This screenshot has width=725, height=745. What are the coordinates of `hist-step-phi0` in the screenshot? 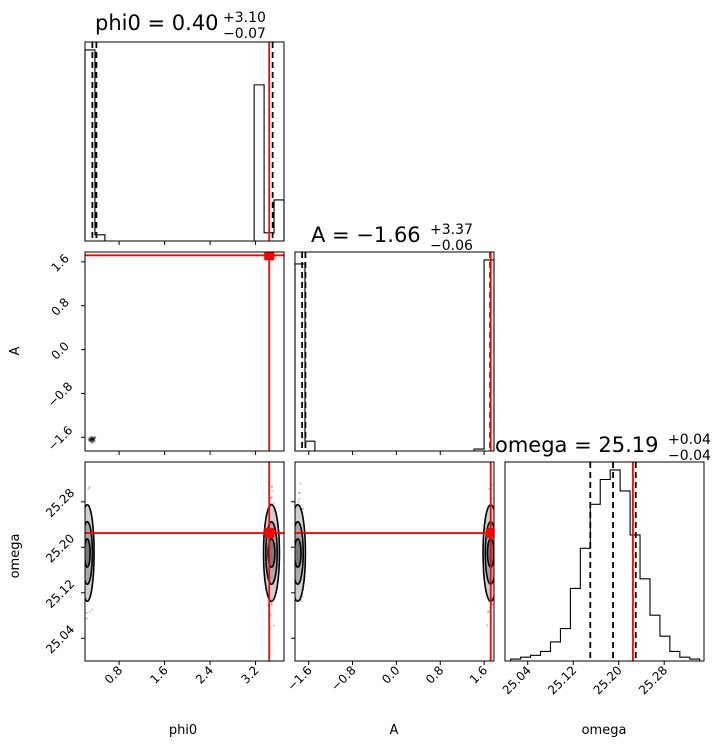 It's located at (184, 145).